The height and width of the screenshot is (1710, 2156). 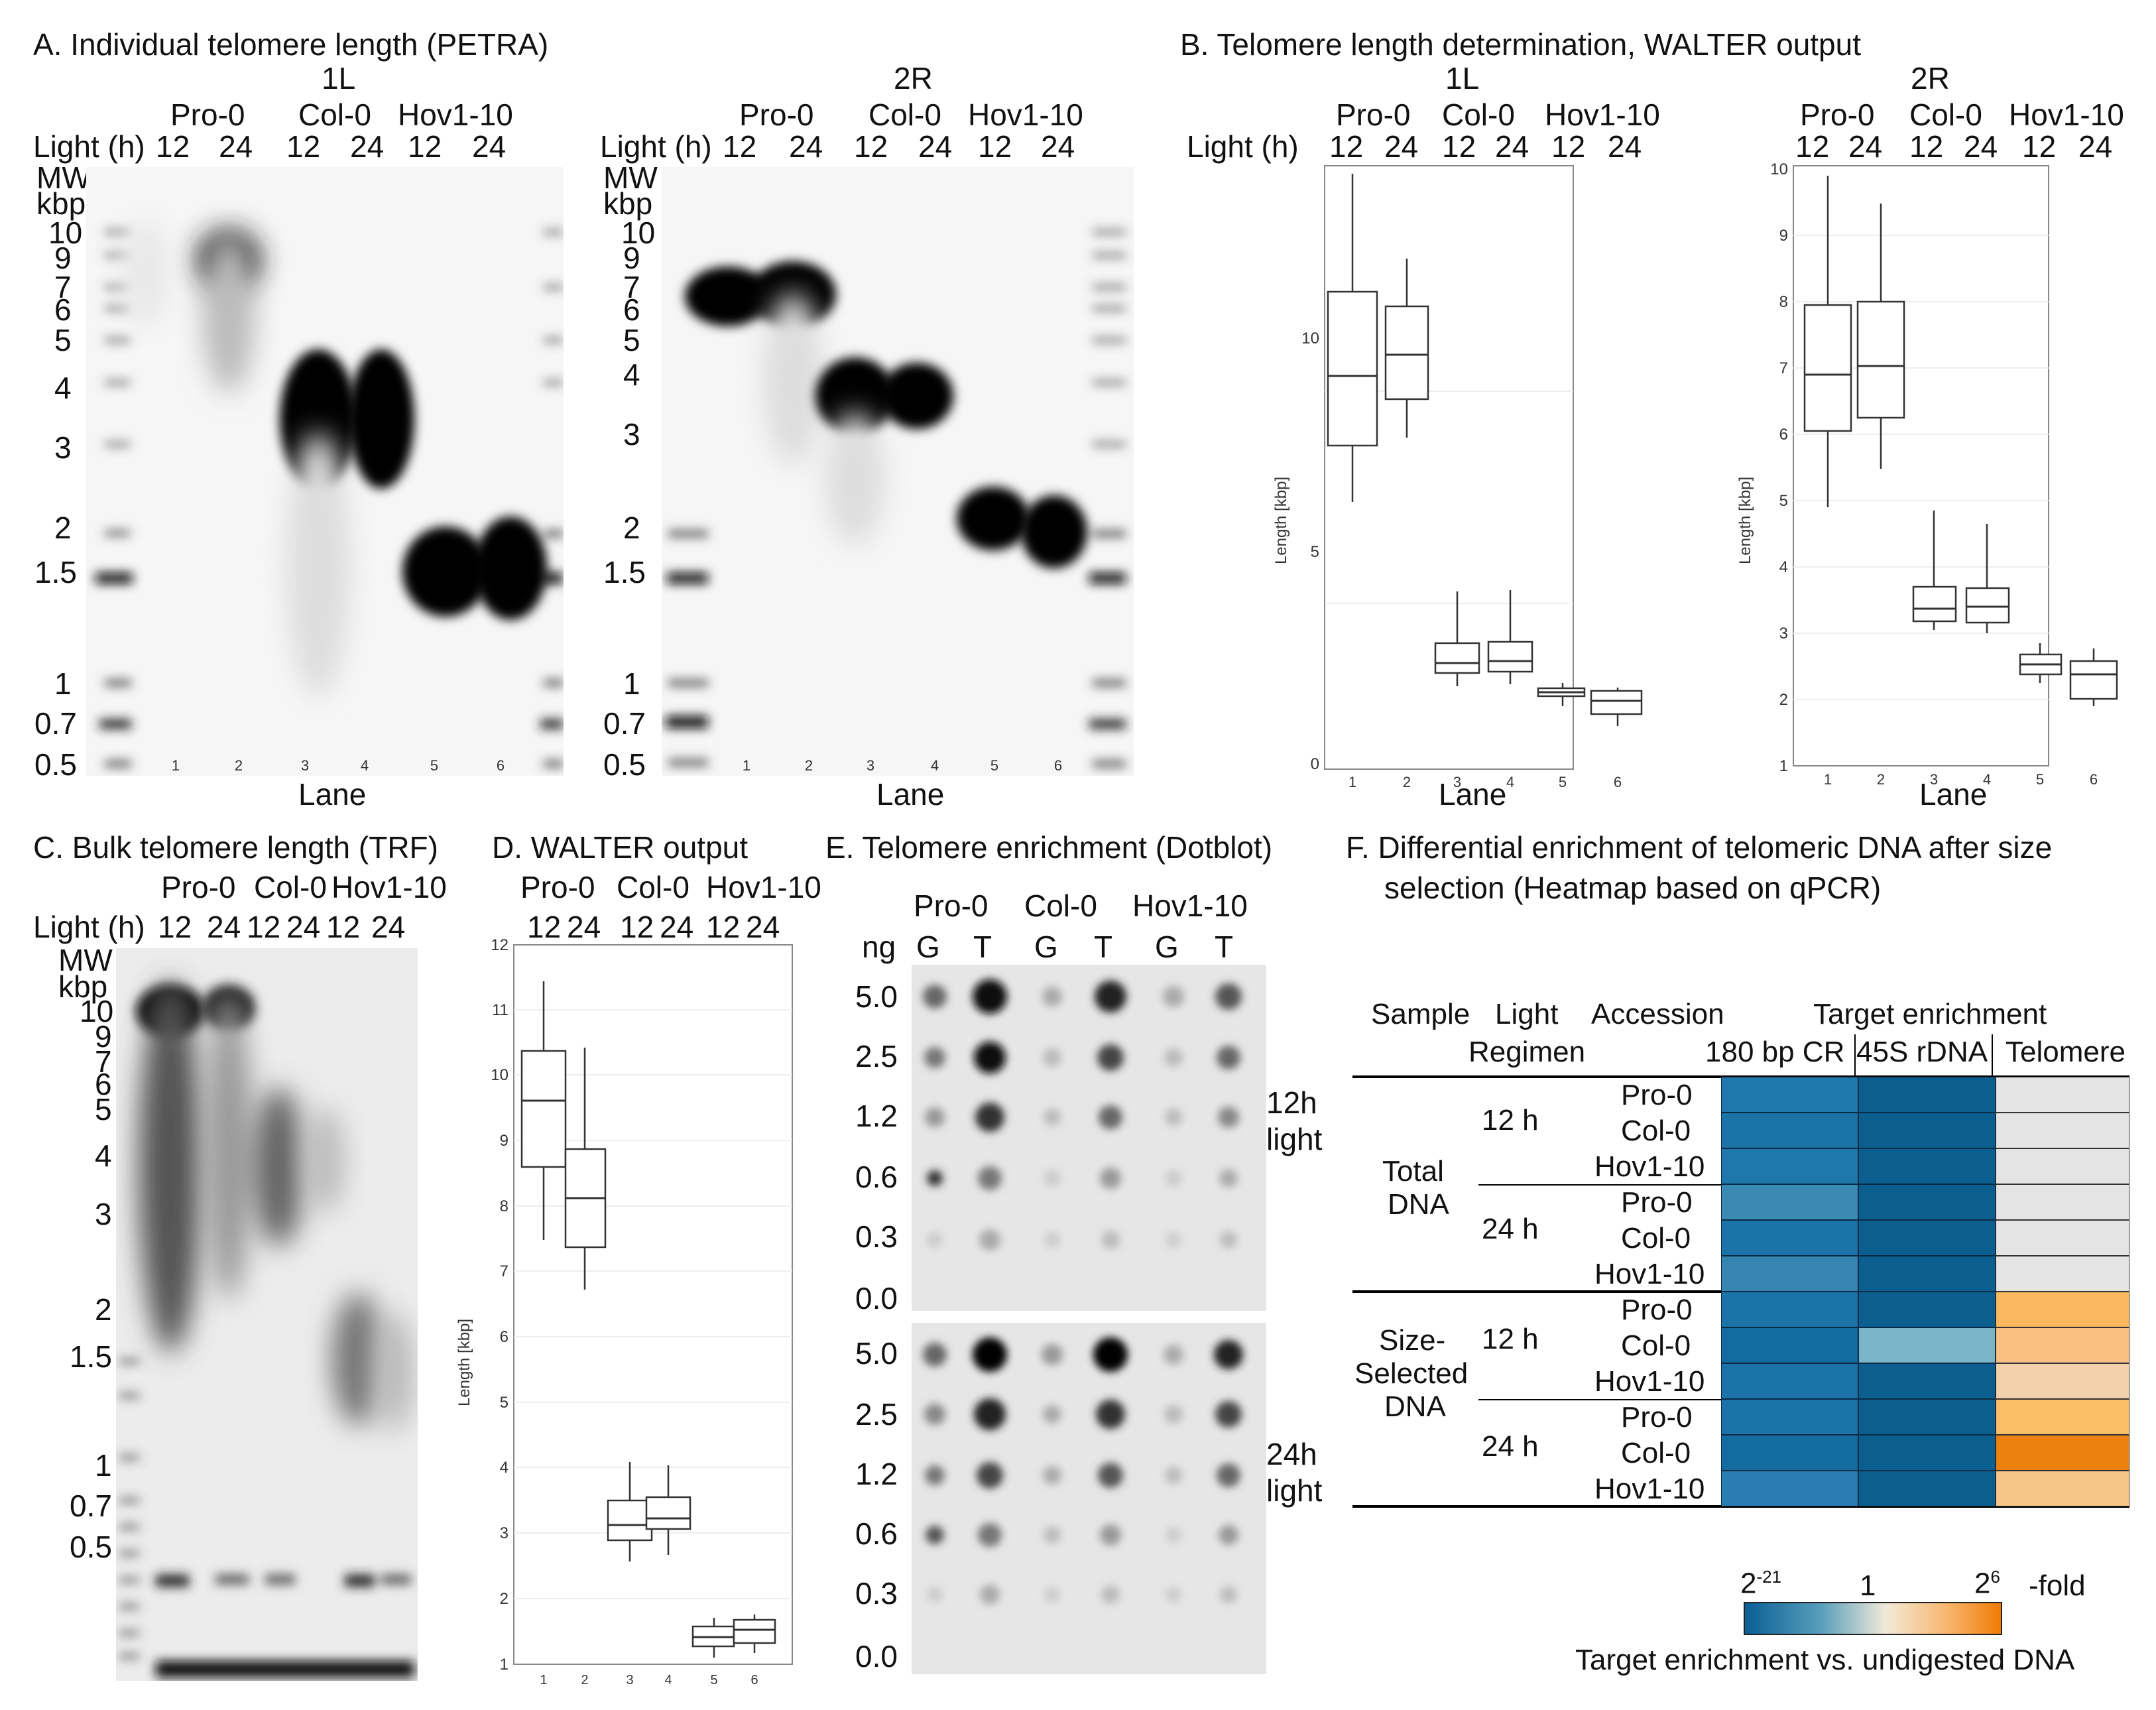 What do you see at coordinates (239, 765) in the screenshot?
I see `lane-number: 2` at bounding box center [239, 765].